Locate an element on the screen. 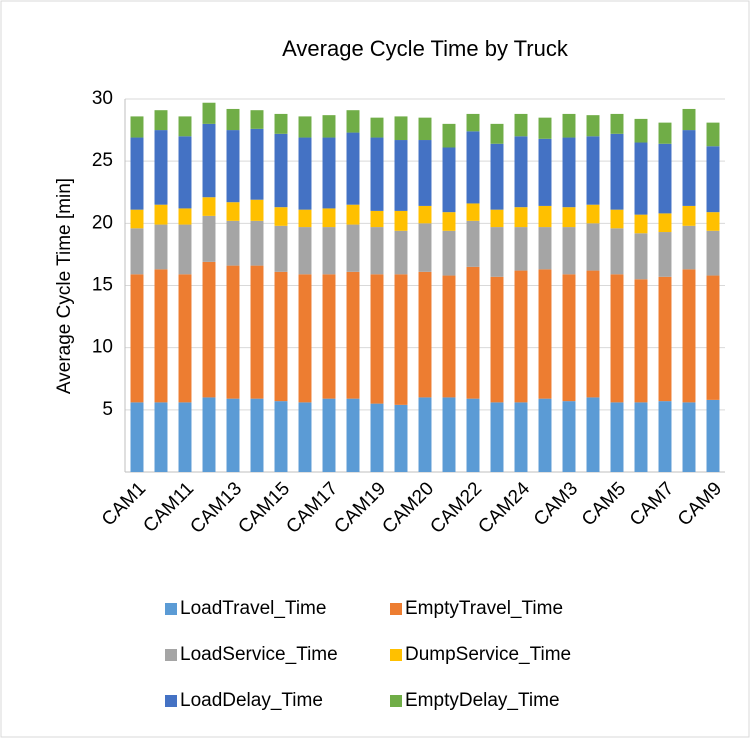 The height and width of the screenshot is (738, 751). legend-label: LoadTravel_Time is located at coordinates (253, 608).